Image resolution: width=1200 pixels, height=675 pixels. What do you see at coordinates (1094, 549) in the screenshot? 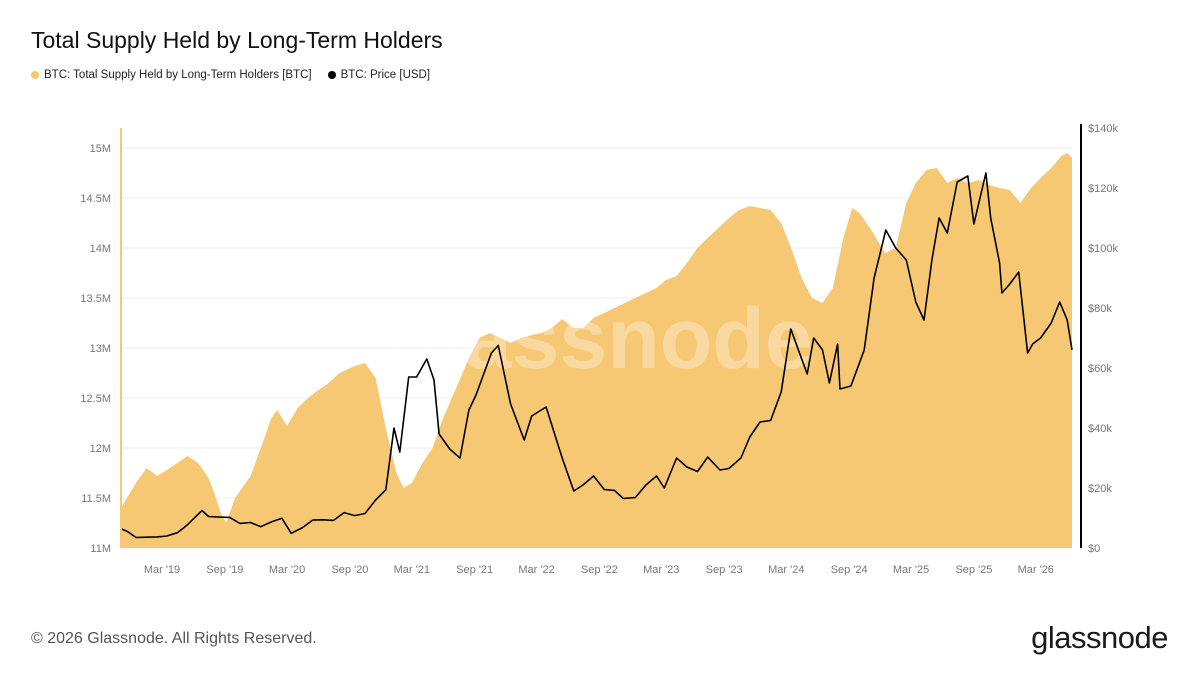
I see `right-tick-label: $0` at bounding box center [1094, 549].